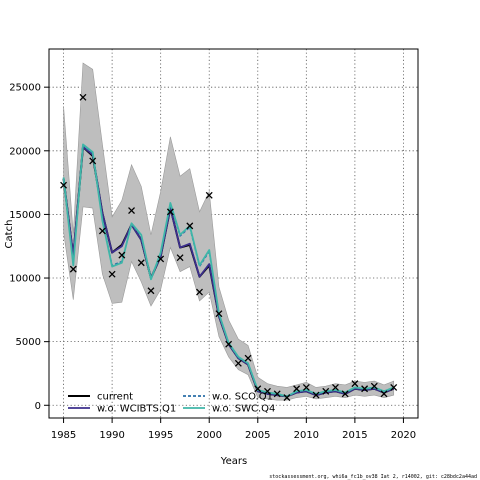 The width and height of the screenshot is (480, 480). What do you see at coordinates (160, 435) in the screenshot?
I see `x-tick-label-1995: 1995` at bounding box center [160, 435].